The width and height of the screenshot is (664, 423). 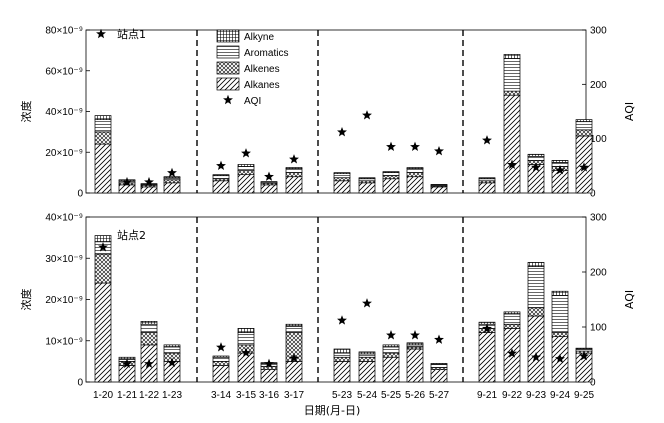 What do you see at coordinates (415, 395) in the screenshot?
I see `x-tick-label: 5-26` at bounding box center [415, 395].